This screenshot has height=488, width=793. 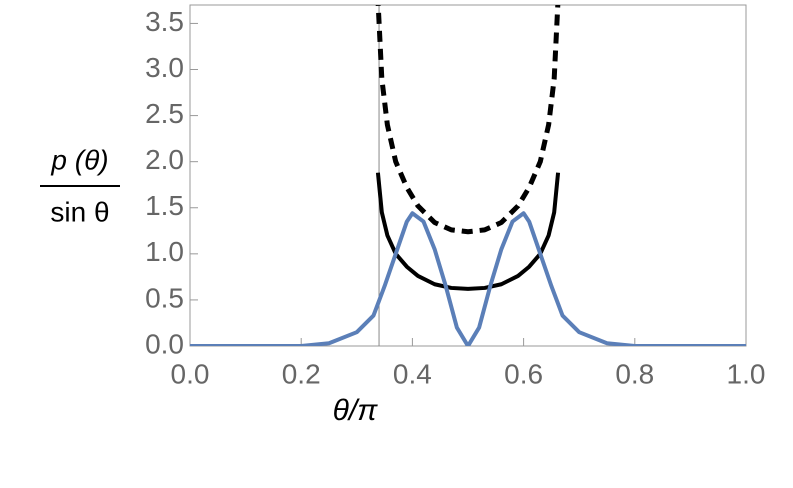 I want to click on x-tick-label: 0.0, so click(x=190, y=373).